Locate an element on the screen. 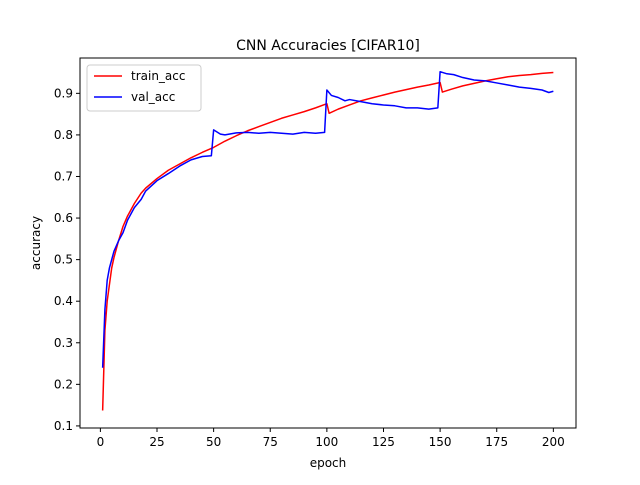 Image resolution: width=640 pixels, height=485 pixels. x-tick-label: 50 is located at coordinates (213, 442).